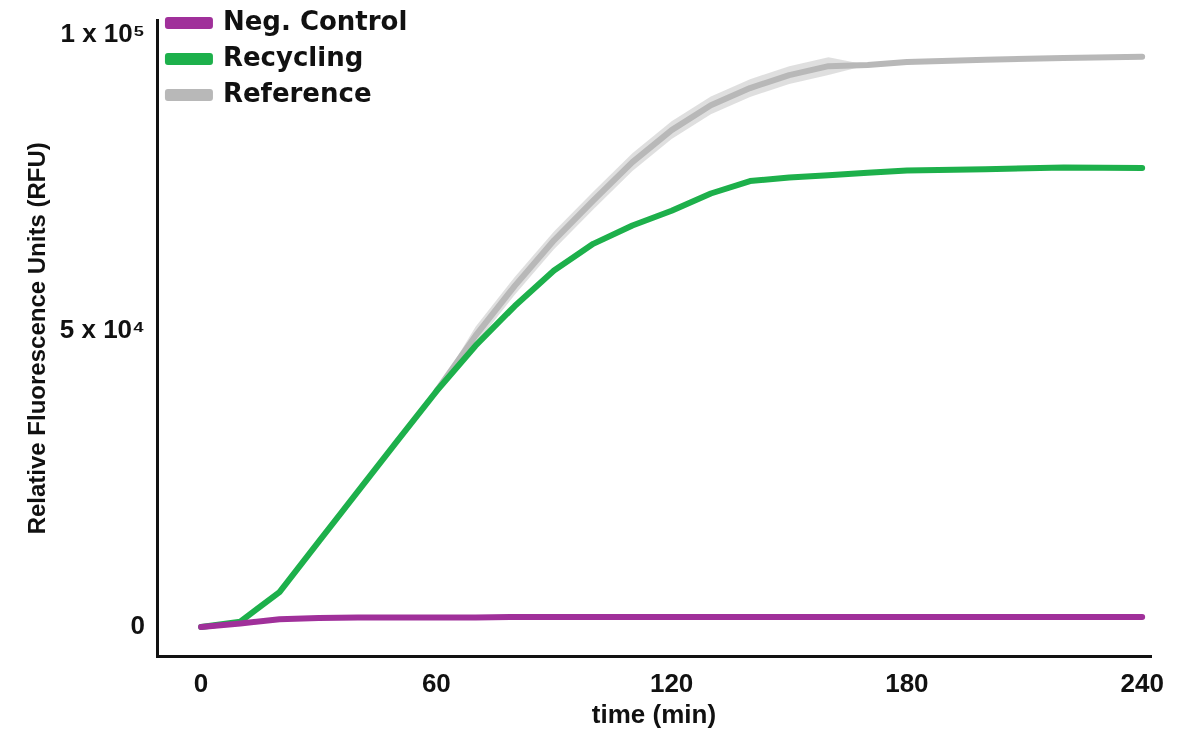 The image size is (1180, 740). Describe the element at coordinates (201, 683) in the screenshot. I see `x-tick-label: 0` at that location.